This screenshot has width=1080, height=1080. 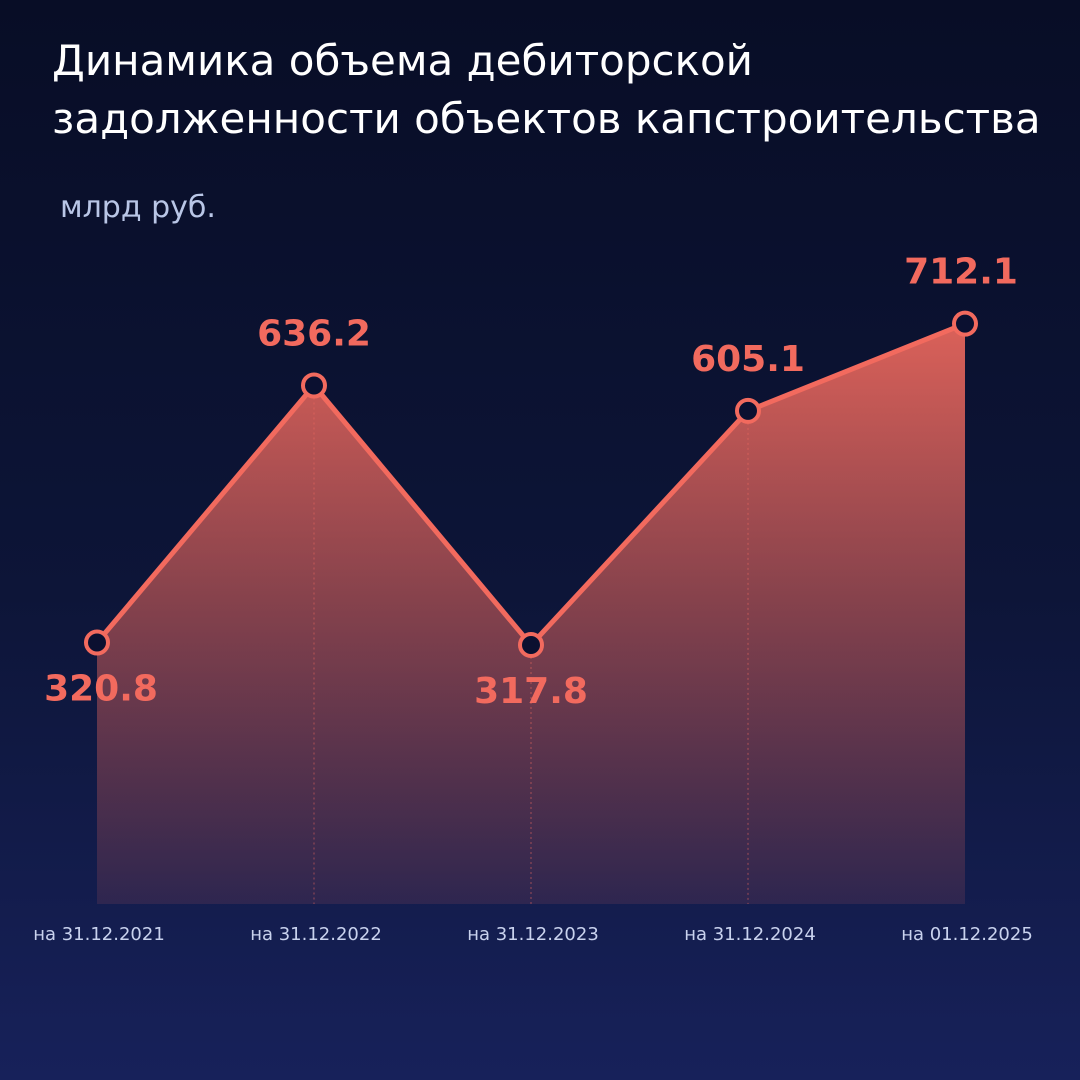 I want to click on x-tick-label: на 31.12.2021, so click(x=99, y=934).